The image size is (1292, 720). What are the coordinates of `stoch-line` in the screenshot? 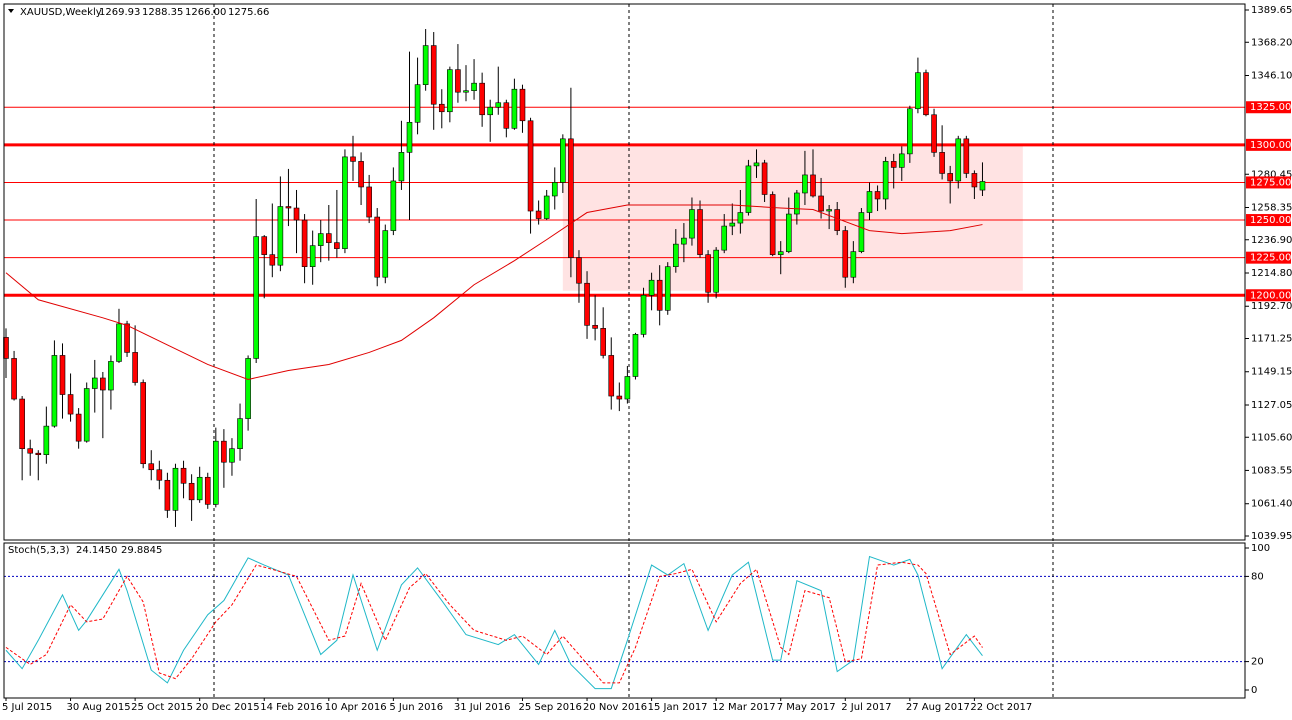 It's located at (494, 622).